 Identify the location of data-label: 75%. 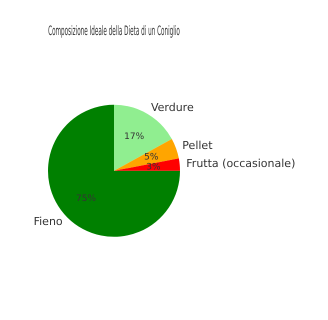
(86, 199).